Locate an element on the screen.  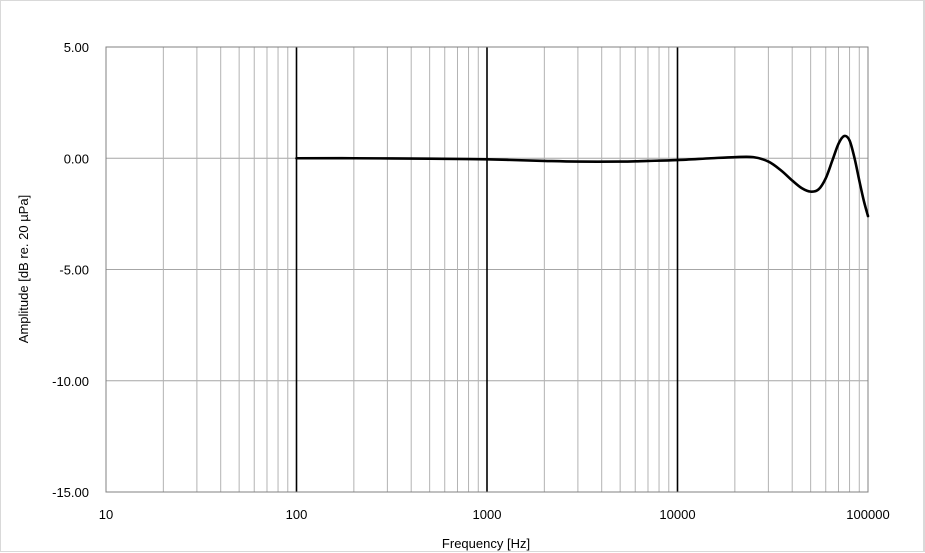
y-tick-label: -15.00 is located at coordinates (70, 492).